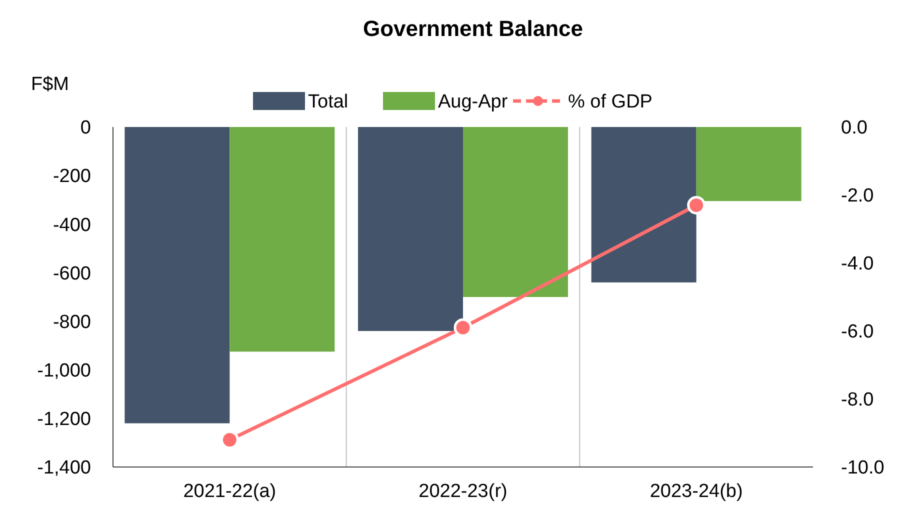  What do you see at coordinates (862, 468) in the screenshot?
I see `y2-tick-label: -10.0` at bounding box center [862, 468].